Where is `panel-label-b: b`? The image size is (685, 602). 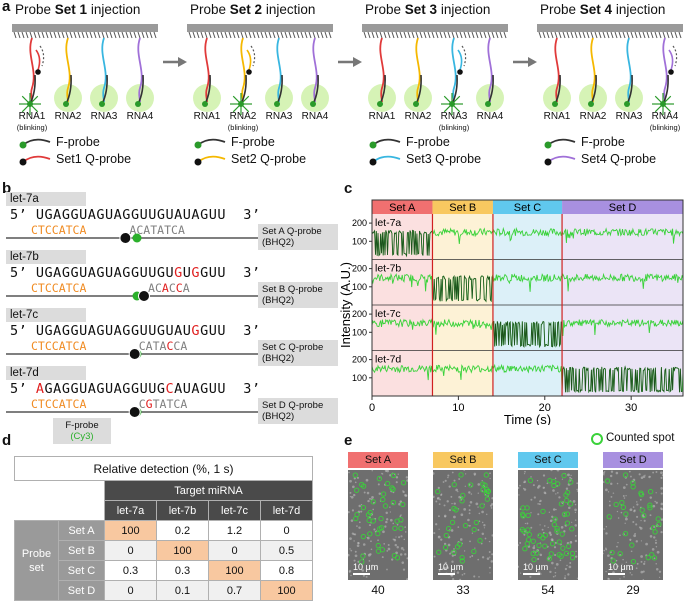 panel-label-b: b is located at coordinates (7, 188).